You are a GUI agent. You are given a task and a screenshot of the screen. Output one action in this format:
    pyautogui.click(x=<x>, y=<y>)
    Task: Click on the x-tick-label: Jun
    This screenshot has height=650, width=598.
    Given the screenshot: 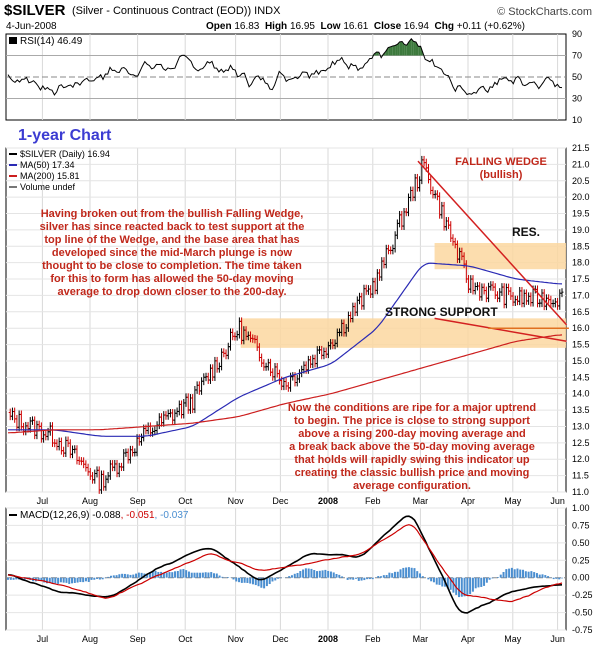 What is the action you would take?
    pyautogui.click(x=557, y=639)
    